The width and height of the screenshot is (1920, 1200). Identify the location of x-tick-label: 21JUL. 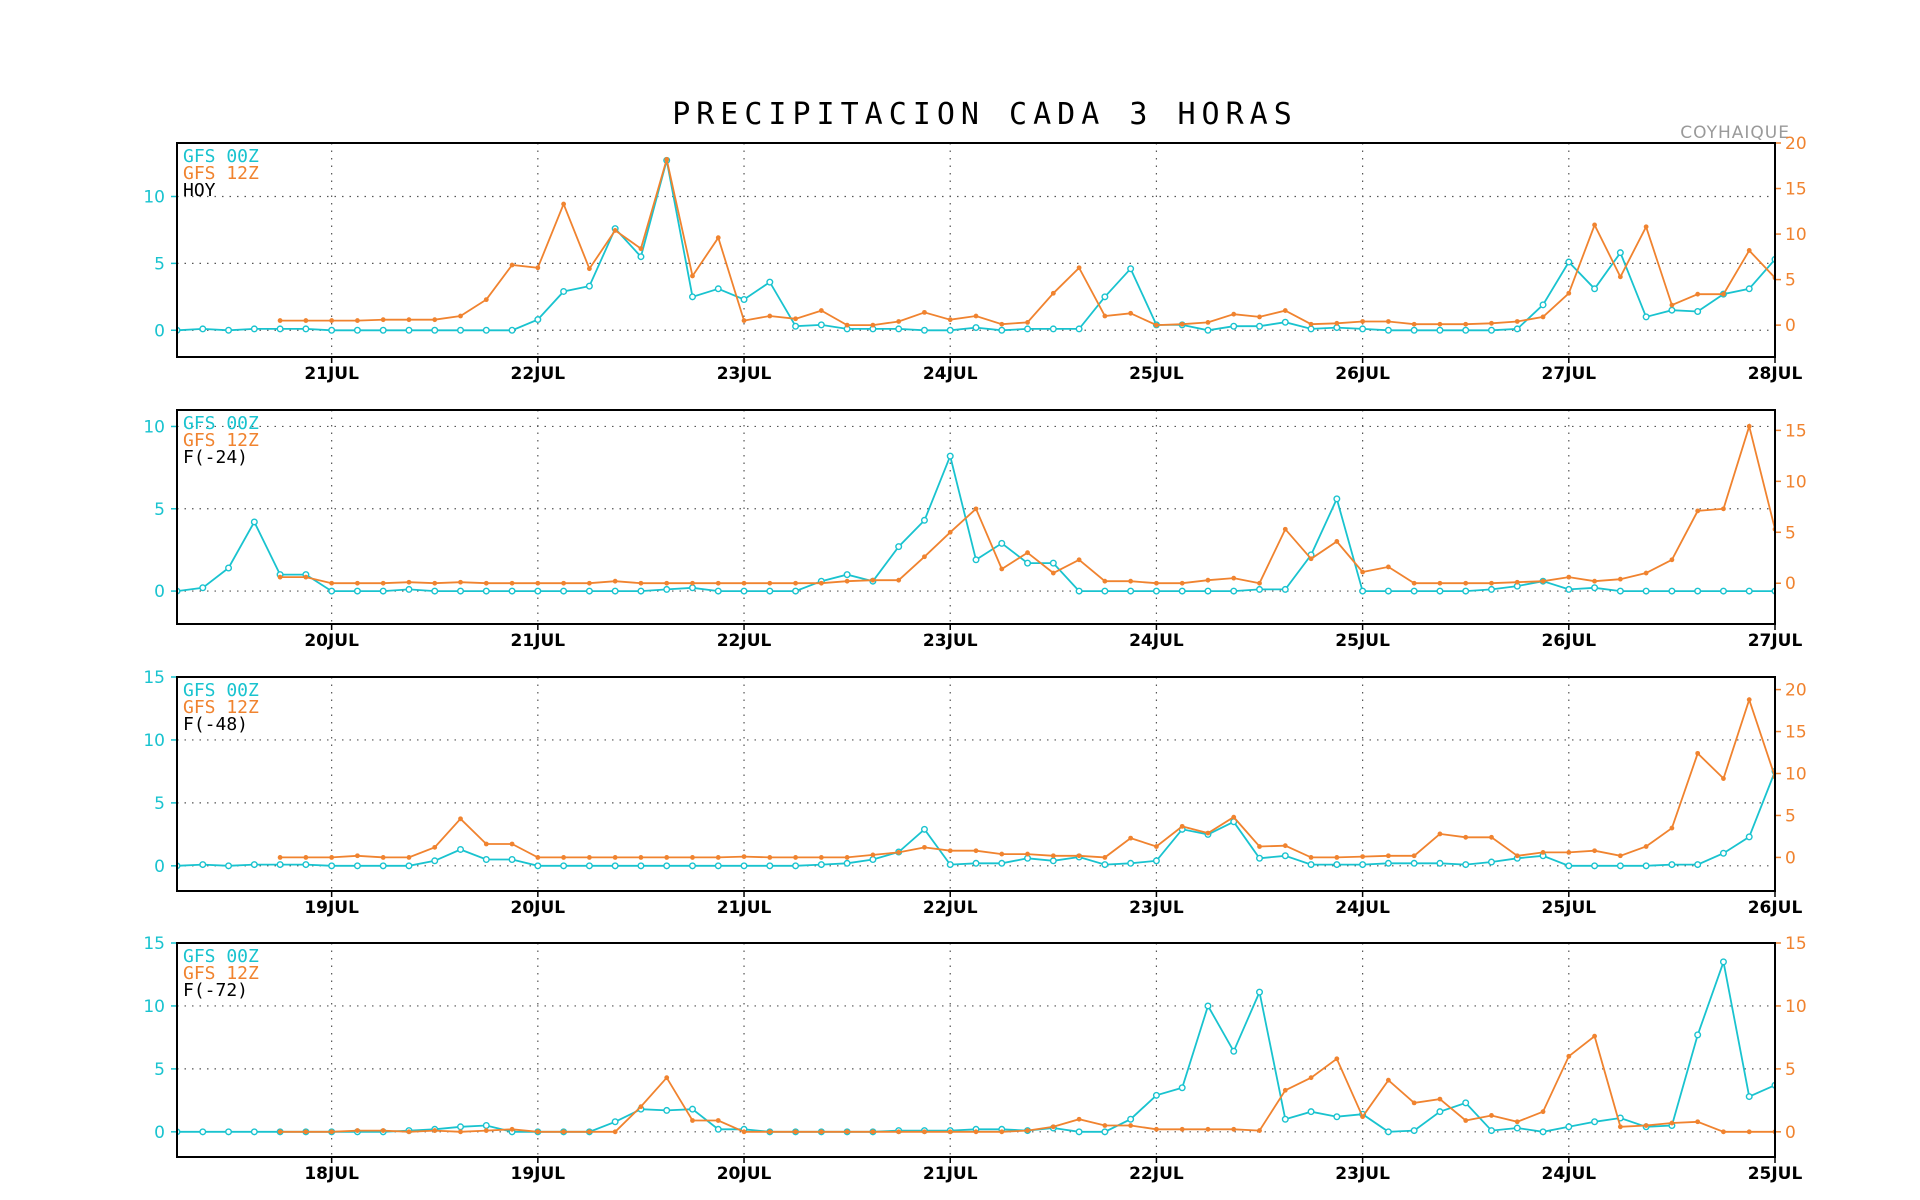
(950, 1174).